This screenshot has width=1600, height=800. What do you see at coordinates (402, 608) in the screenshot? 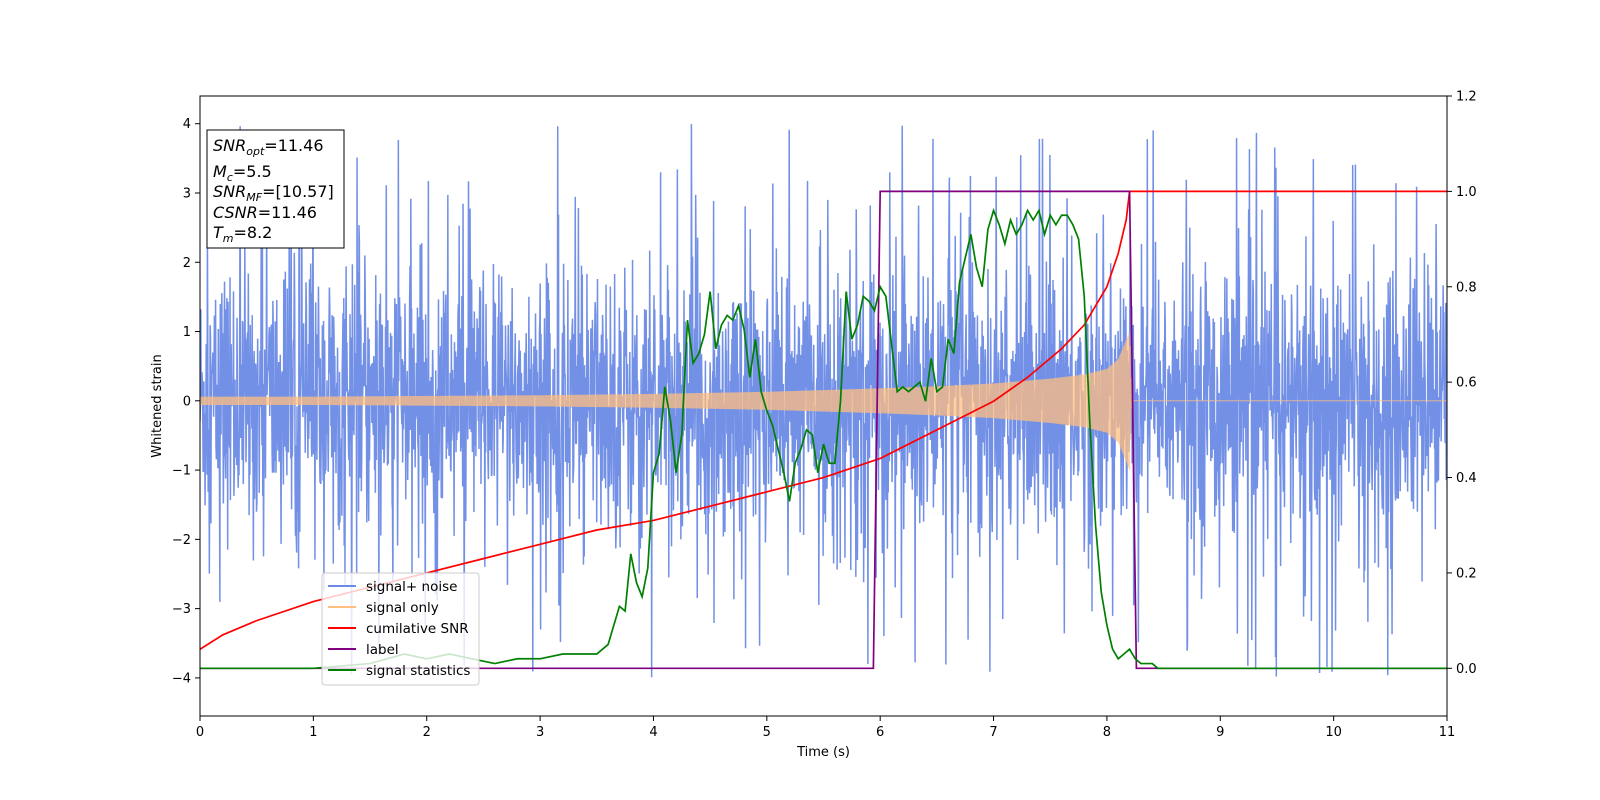
I see `legend-label: signal only` at bounding box center [402, 608].